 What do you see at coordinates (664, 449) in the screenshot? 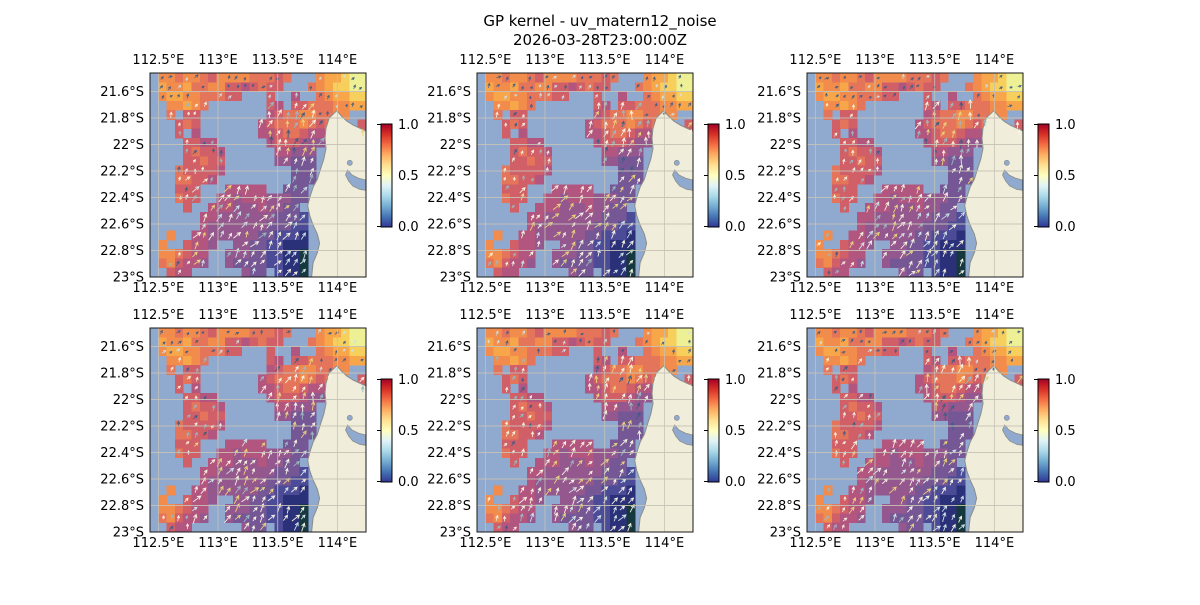
I see `land-polygon` at bounding box center [664, 449].